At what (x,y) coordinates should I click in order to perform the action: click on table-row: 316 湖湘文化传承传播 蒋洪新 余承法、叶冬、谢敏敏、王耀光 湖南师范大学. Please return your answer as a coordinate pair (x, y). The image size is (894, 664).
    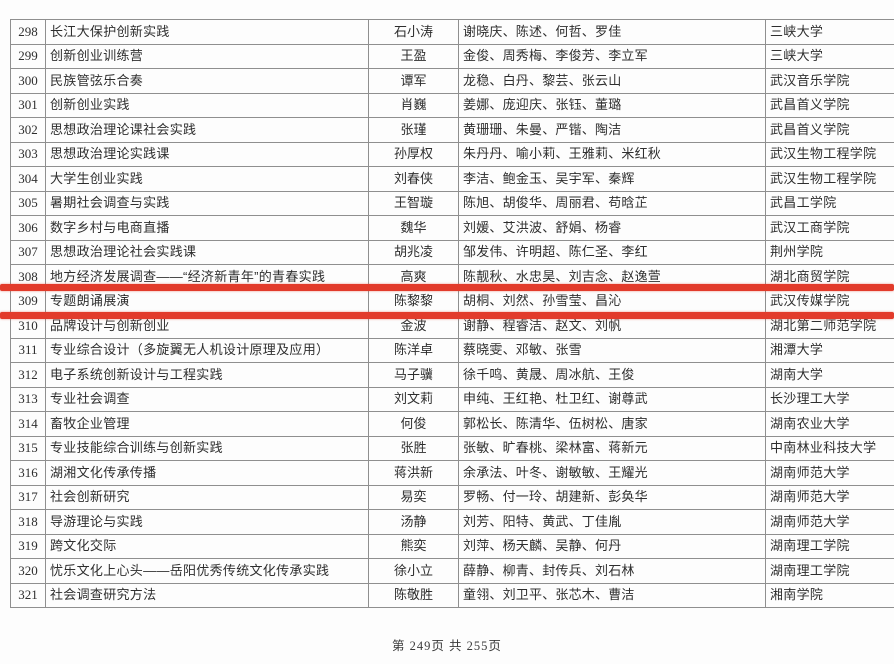
    Looking at the image, I should click on (452, 473).